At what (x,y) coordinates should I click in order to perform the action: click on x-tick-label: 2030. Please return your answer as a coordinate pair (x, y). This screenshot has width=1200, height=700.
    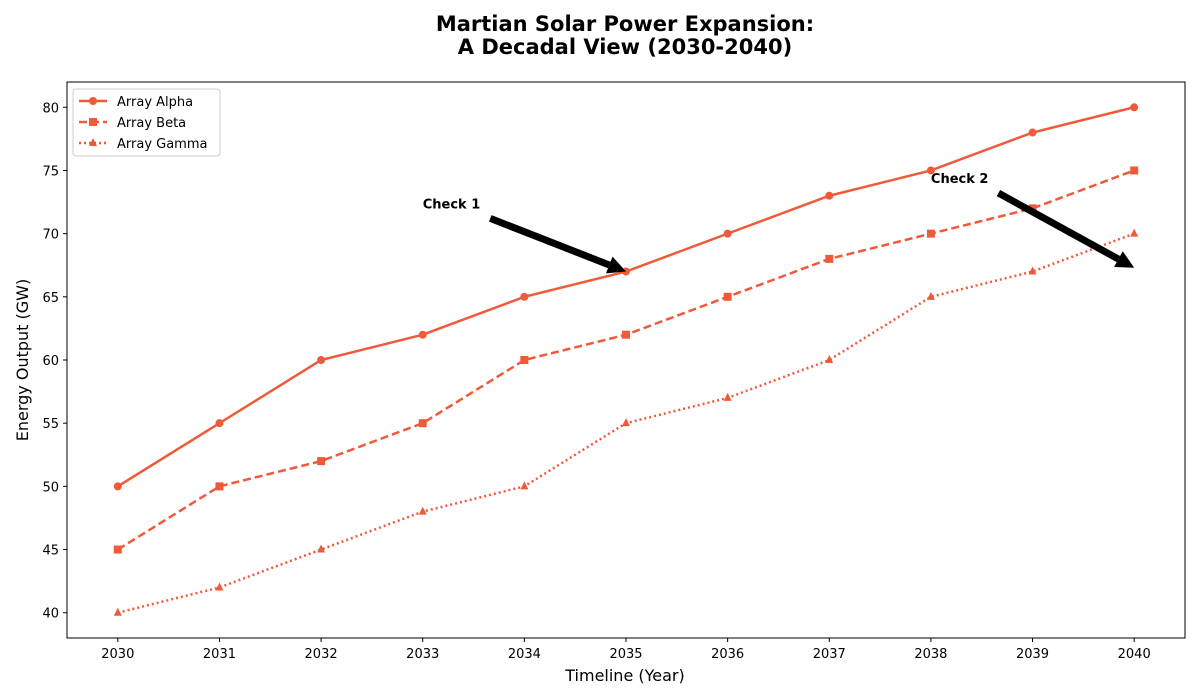
    Looking at the image, I should click on (117, 654).